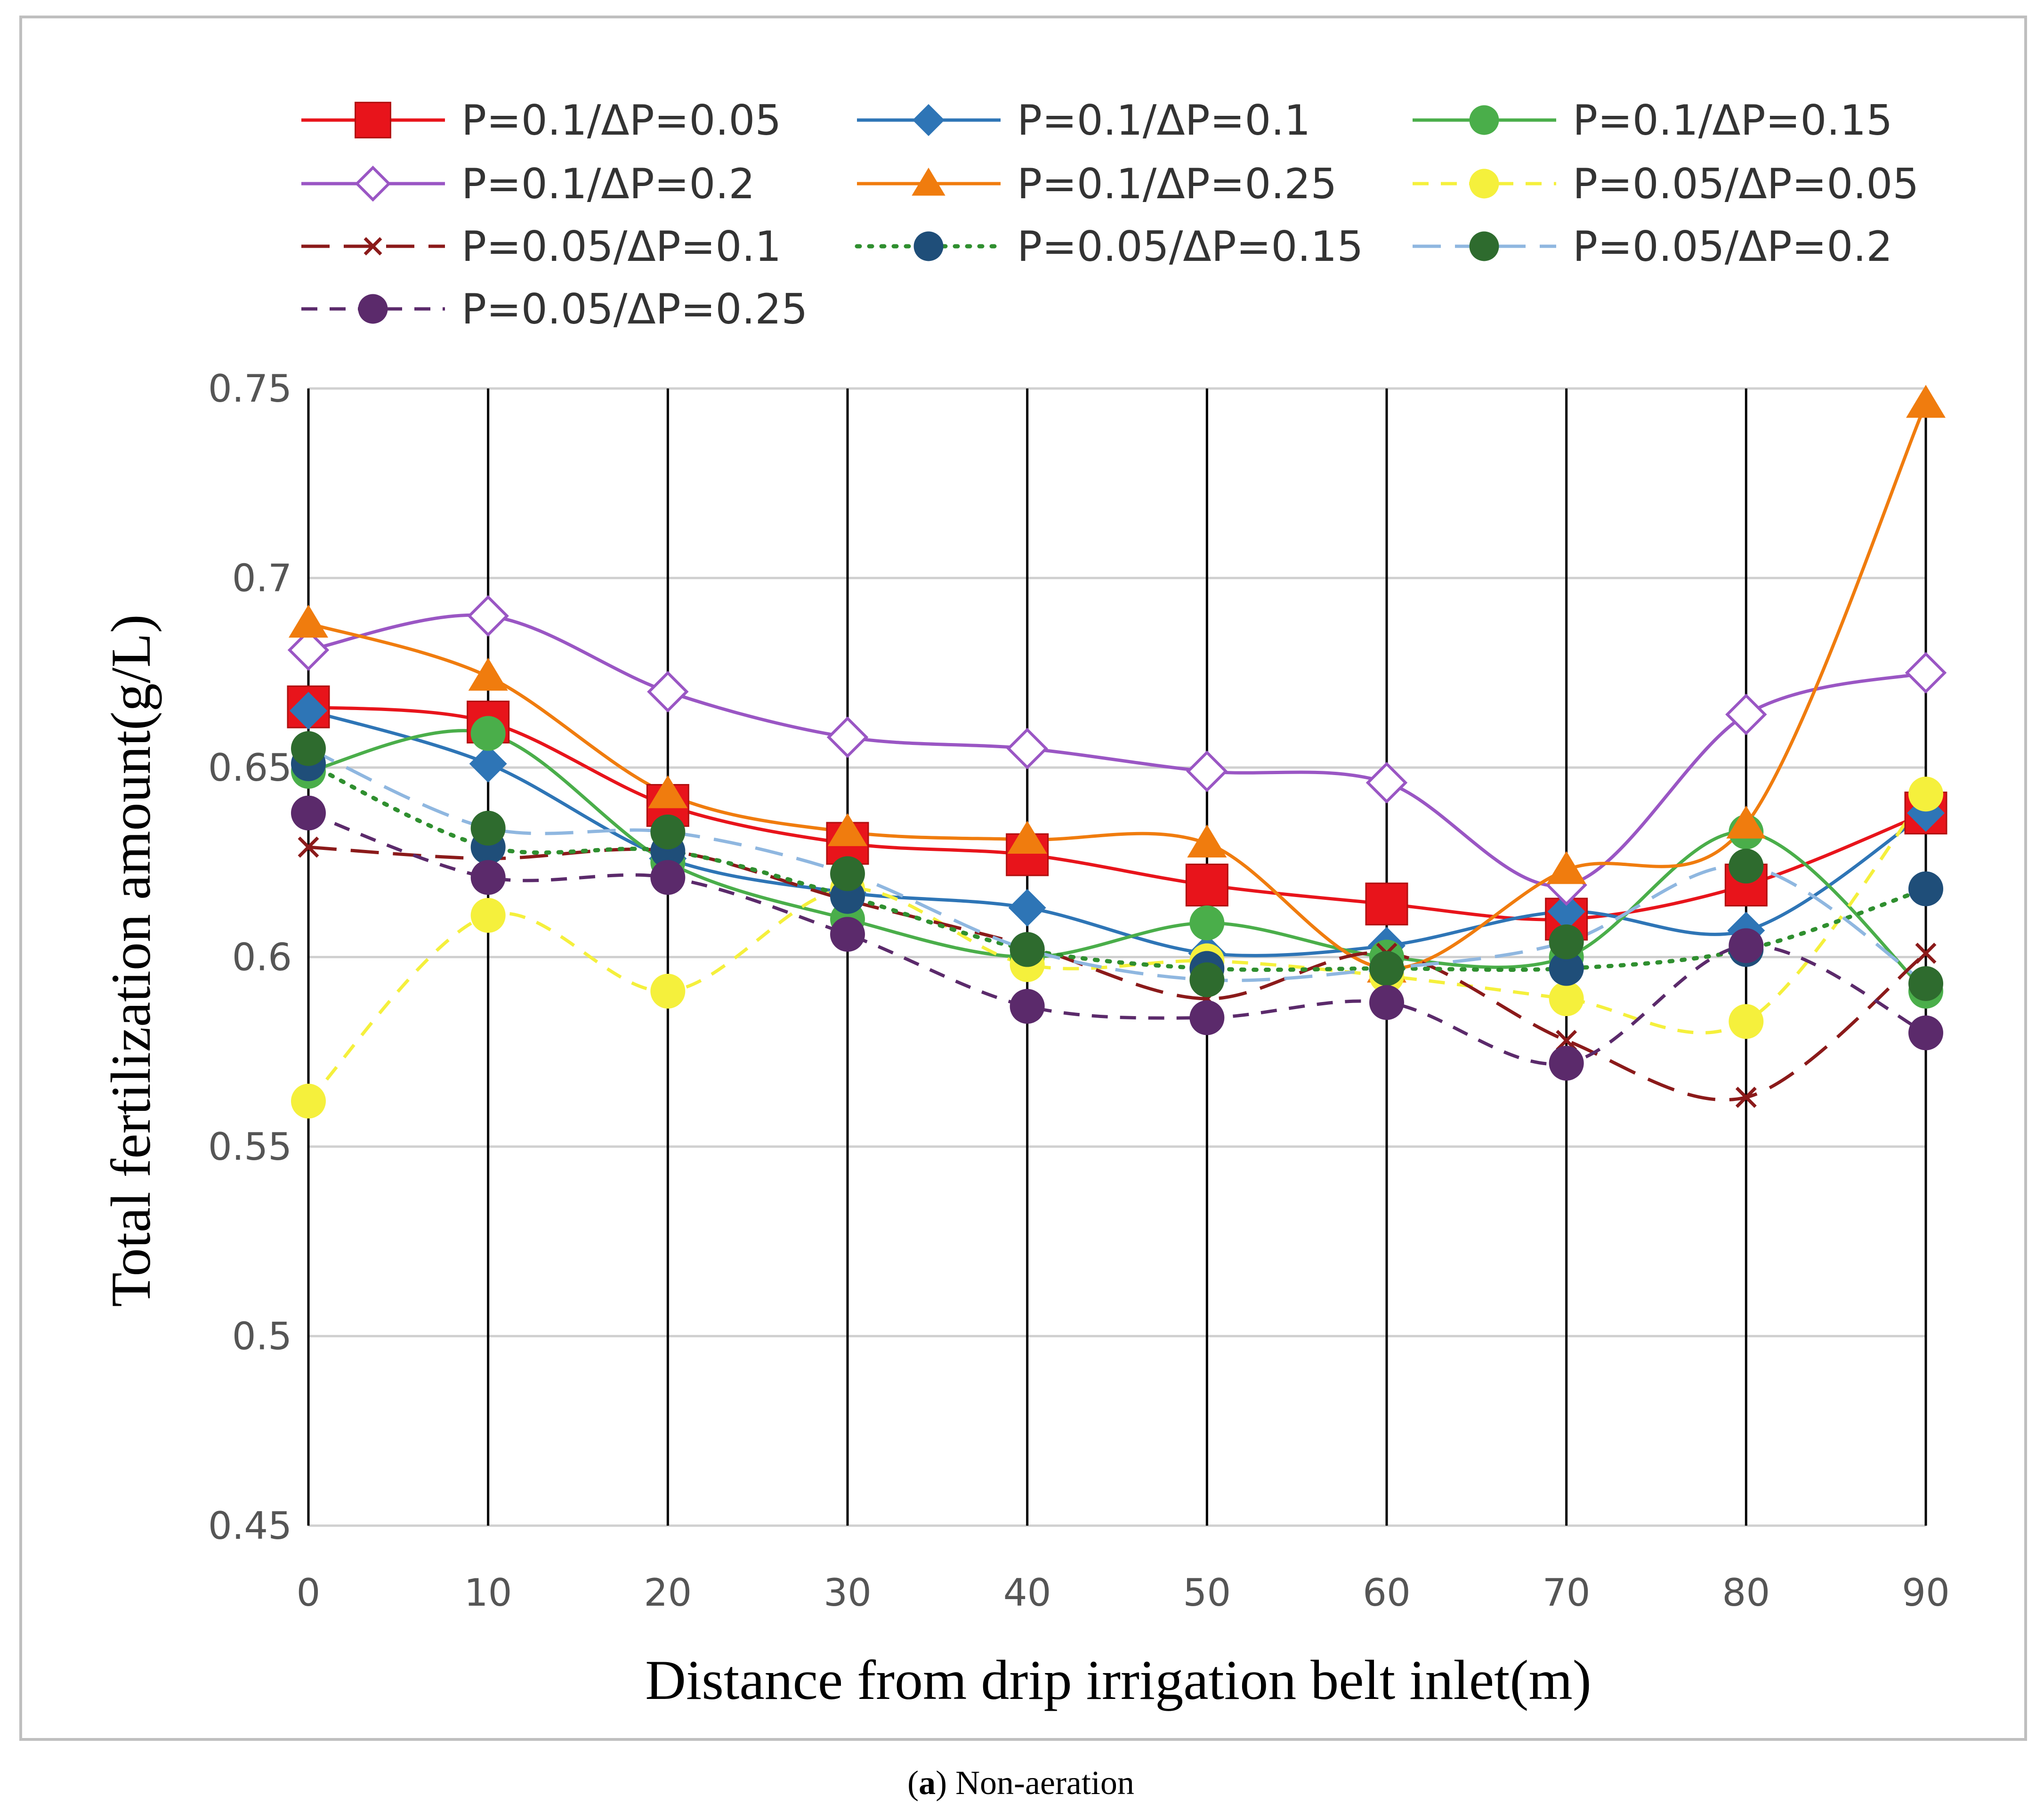  Describe the element at coordinates (130, 960) in the screenshot. I see `y-axis-title: Total fertilization amount(g/L)` at that location.